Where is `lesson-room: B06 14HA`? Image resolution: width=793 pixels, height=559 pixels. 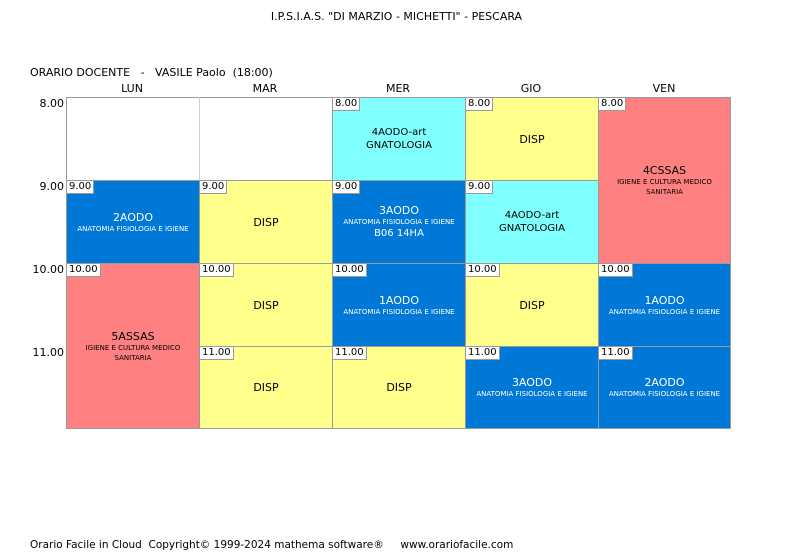 lesson-room: B06 14HA is located at coordinates (399, 233).